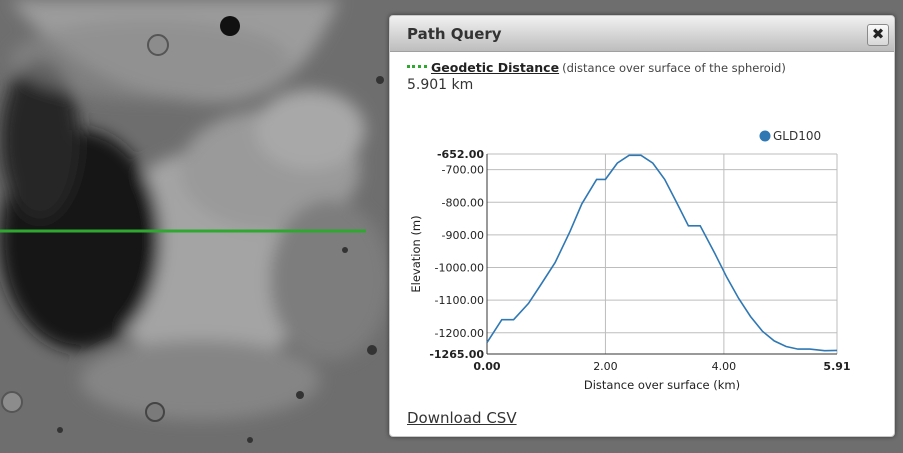 This screenshot has width=903, height=453. What do you see at coordinates (462, 418) in the screenshot?
I see `download-csv-link: Download CSV` at bounding box center [462, 418].